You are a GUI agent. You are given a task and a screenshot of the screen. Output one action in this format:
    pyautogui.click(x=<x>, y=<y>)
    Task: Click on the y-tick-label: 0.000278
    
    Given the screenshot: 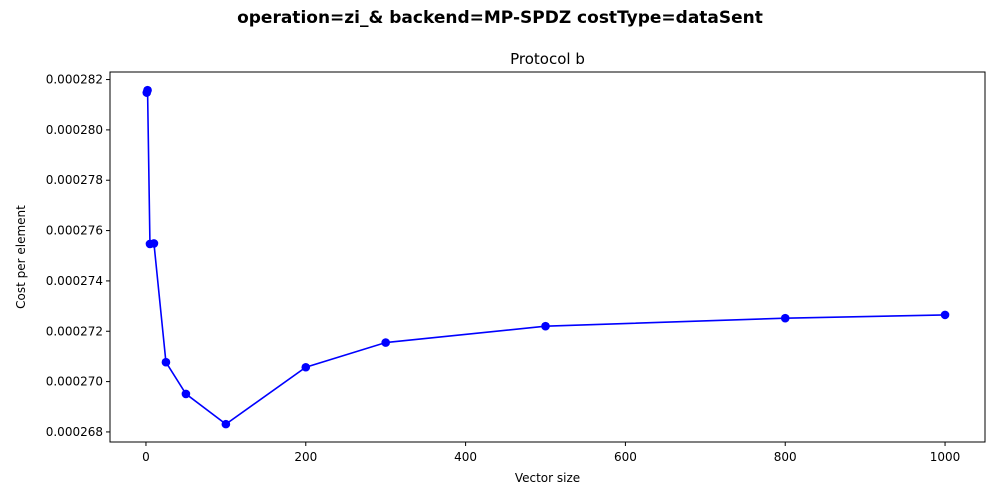 What is the action you would take?
    pyautogui.click(x=74, y=180)
    